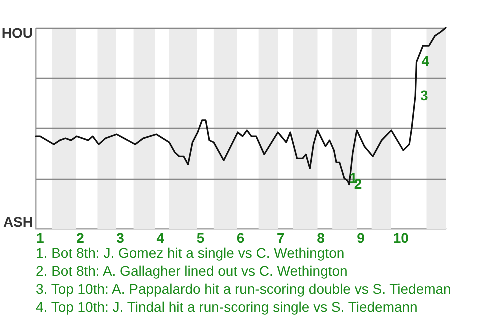 This screenshot has width=480, height=320. I want to click on annotation: 3, so click(424, 95).